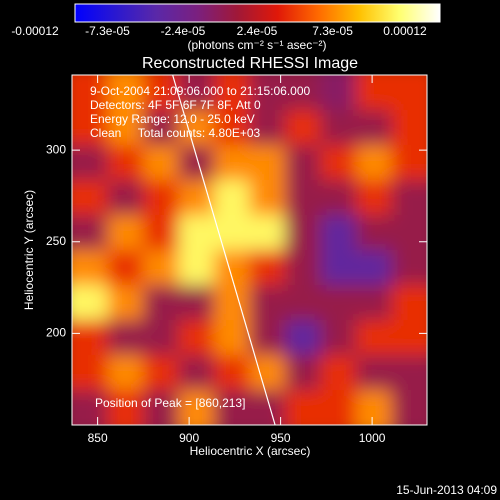 This screenshot has height=500, width=500. Describe the element at coordinates (29, 250) in the screenshot. I see `y-axis-label: Heliocentric Y (arcsec)` at that location.